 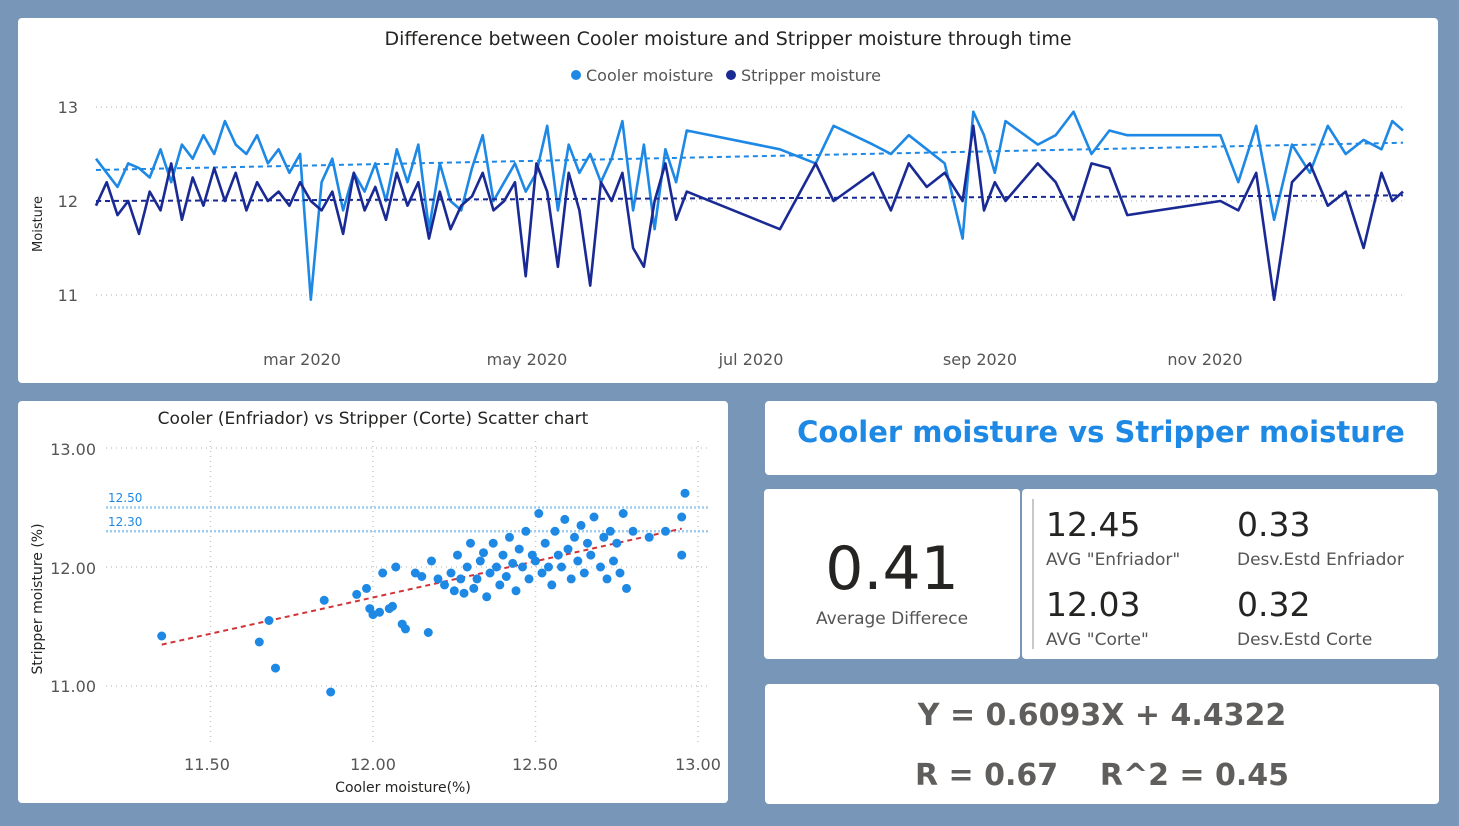 I want to click on scatter-x-tick-1150: 11.50, so click(x=207, y=764).